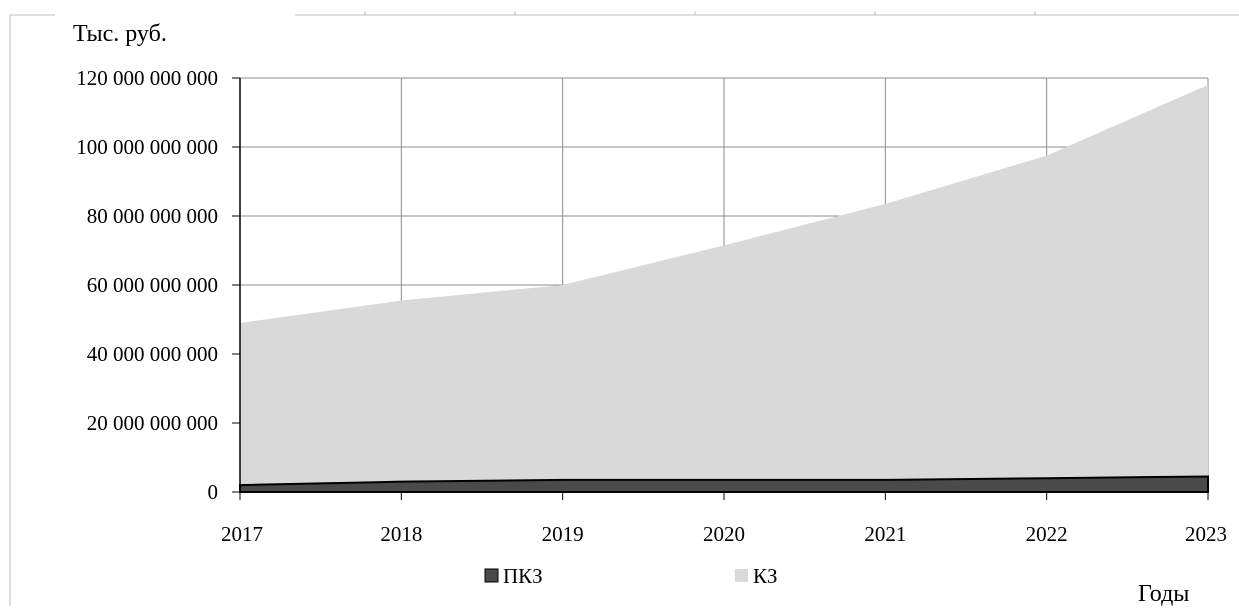  What do you see at coordinates (1047, 534) in the screenshot?
I see `x-tick-label: 2022` at bounding box center [1047, 534].